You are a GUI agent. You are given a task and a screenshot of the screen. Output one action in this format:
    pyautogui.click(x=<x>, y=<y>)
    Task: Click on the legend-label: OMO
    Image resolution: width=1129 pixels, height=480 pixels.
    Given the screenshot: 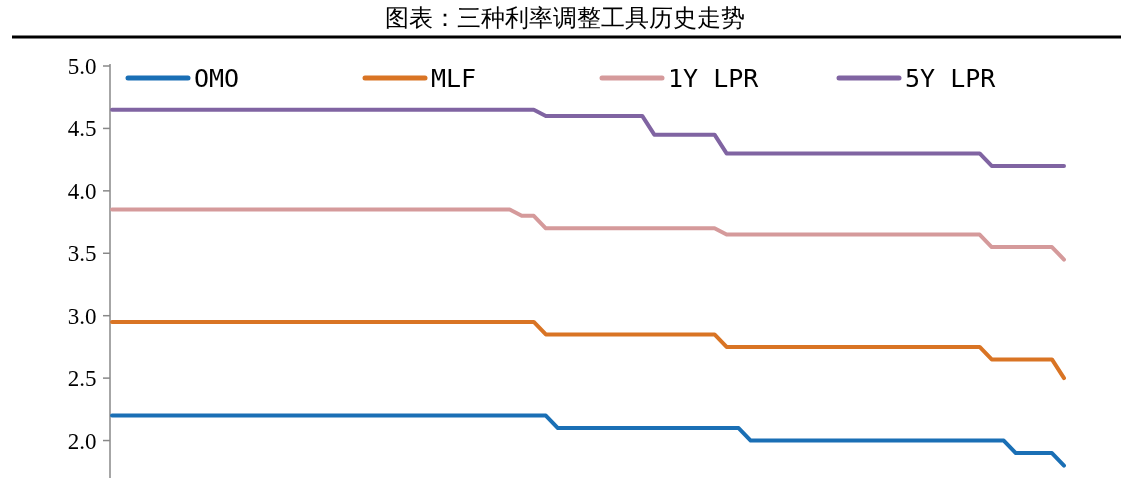 What is the action you would take?
    pyautogui.click(x=217, y=78)
    